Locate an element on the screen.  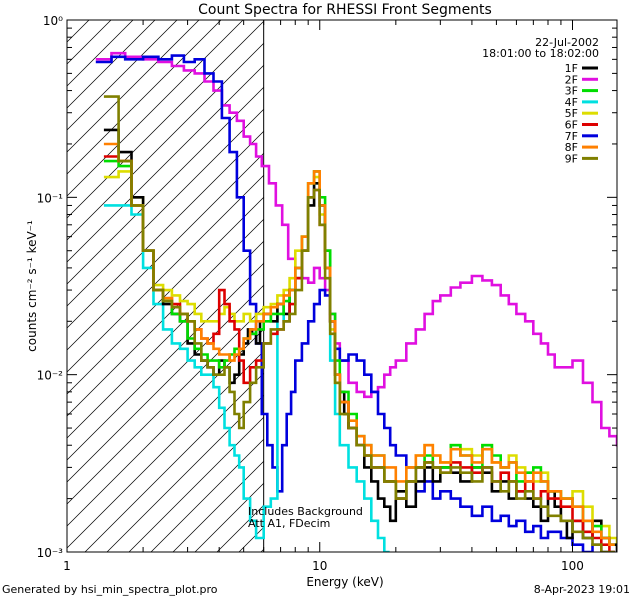
legend-label-7f: 7F is located at coordinates (571, 136).